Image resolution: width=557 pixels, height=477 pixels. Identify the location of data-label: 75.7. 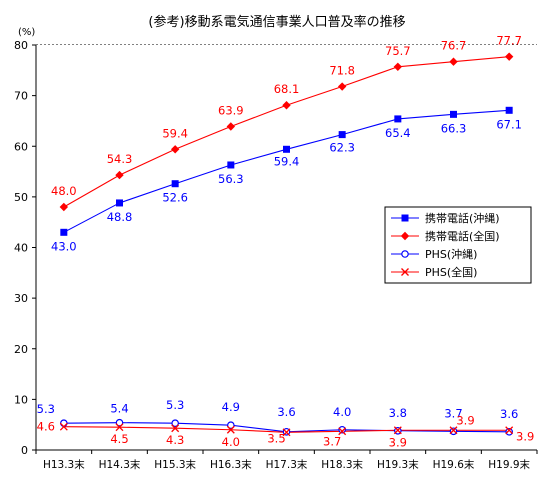
(398, 51).